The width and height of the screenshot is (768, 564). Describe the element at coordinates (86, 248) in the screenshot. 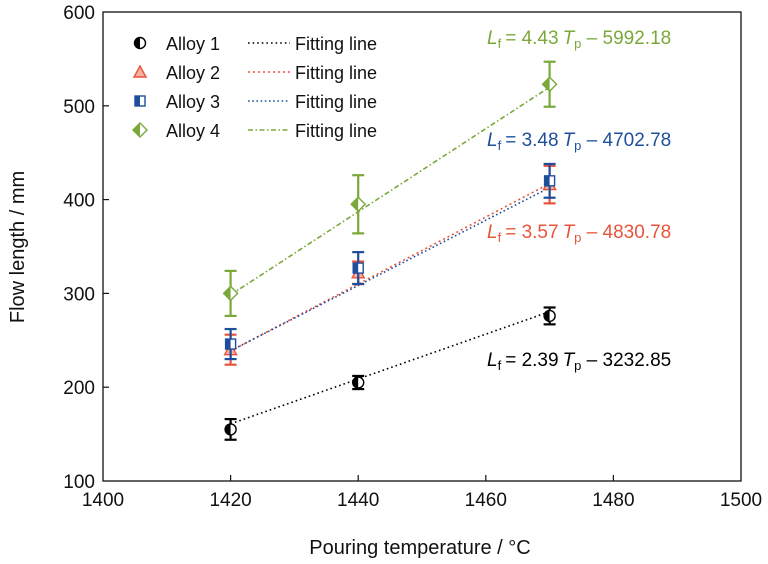

I see `y-axis: 100 200 300 400 500 600` at that location.